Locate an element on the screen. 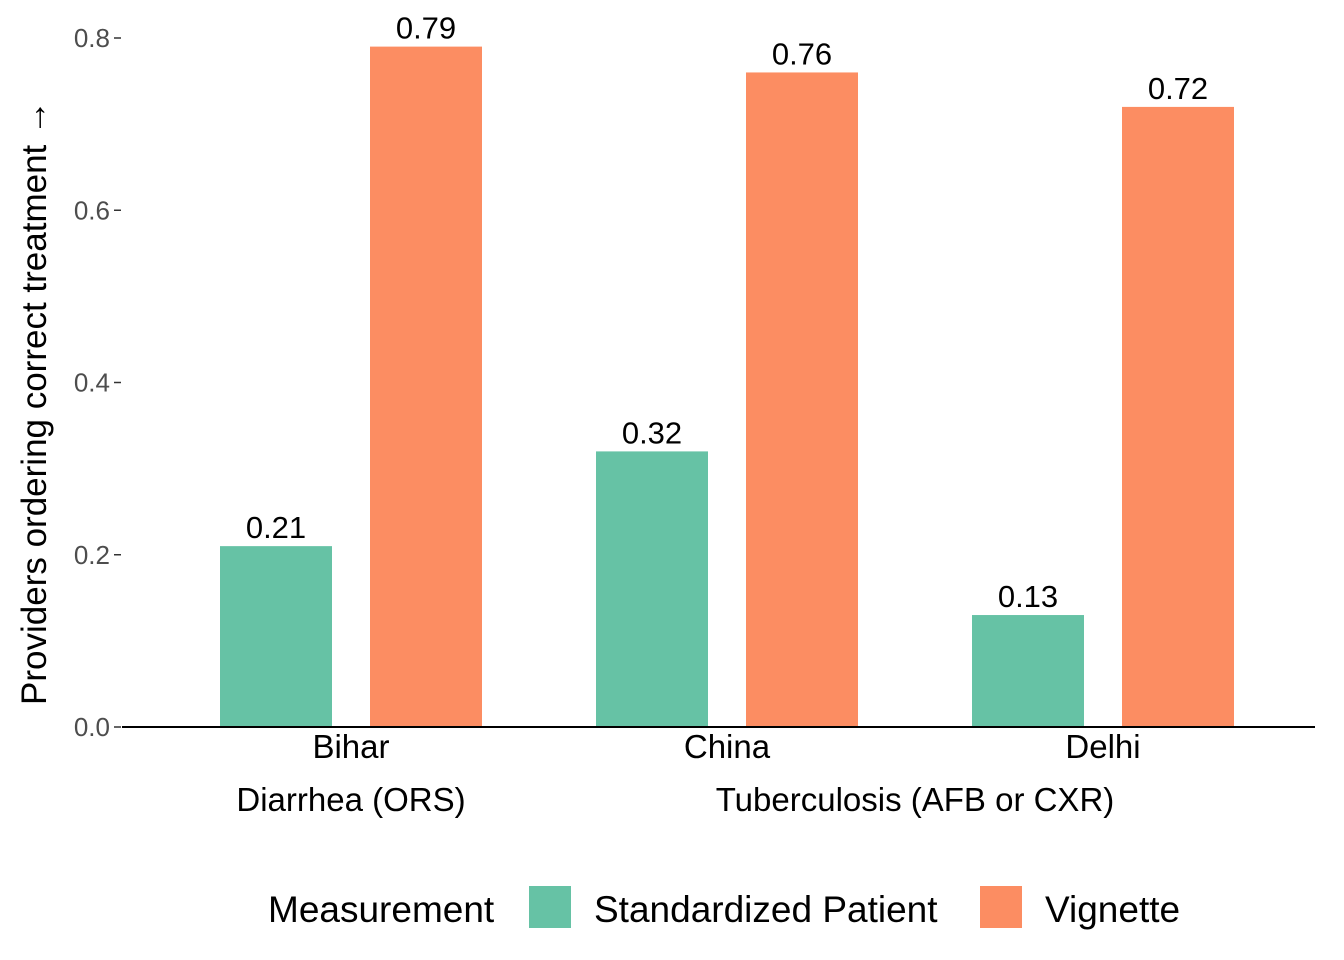  data-label: 0.76 is located at coordinates (802, 53).